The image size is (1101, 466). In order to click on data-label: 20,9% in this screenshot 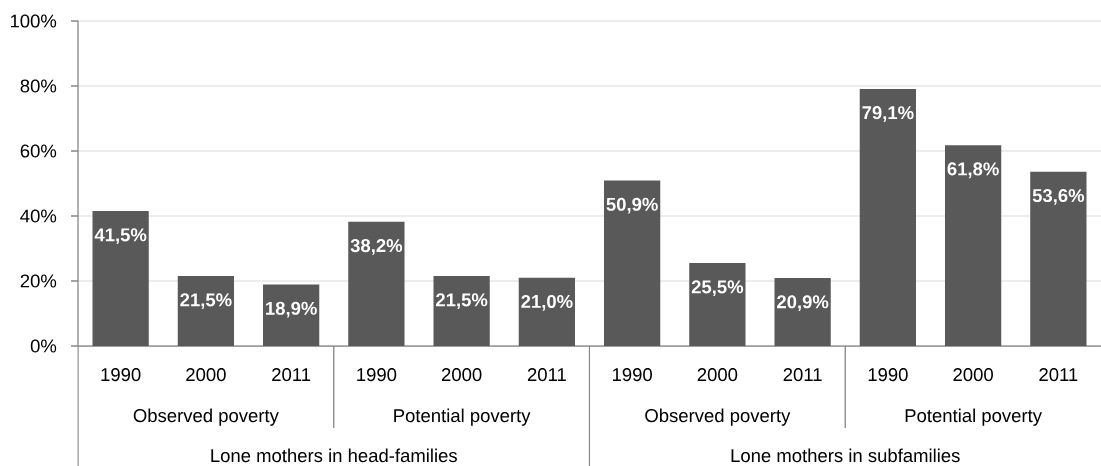, I will do `click(803, 303)`.